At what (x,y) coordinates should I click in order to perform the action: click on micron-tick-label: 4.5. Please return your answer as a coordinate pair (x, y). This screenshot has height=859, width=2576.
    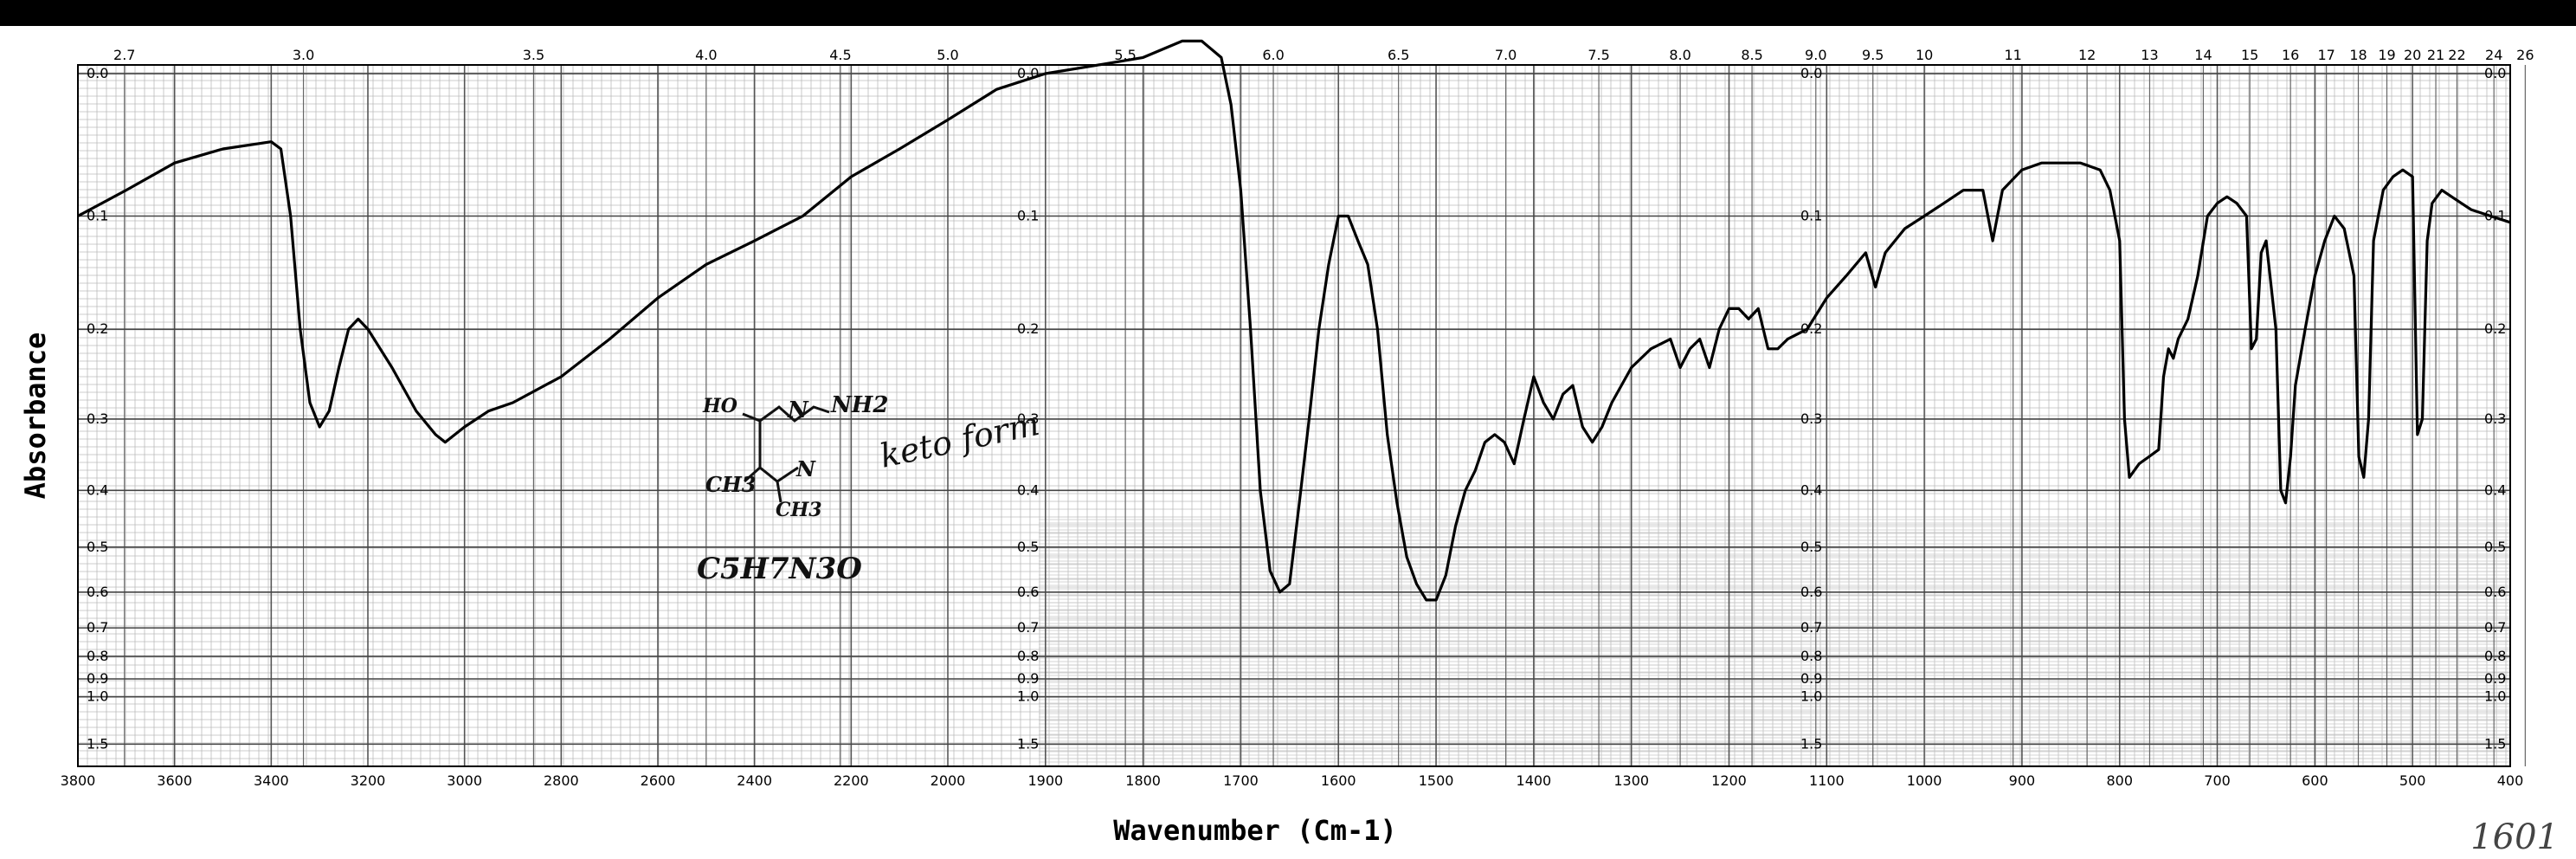
    Looking at the image, I should click on (840, 55).